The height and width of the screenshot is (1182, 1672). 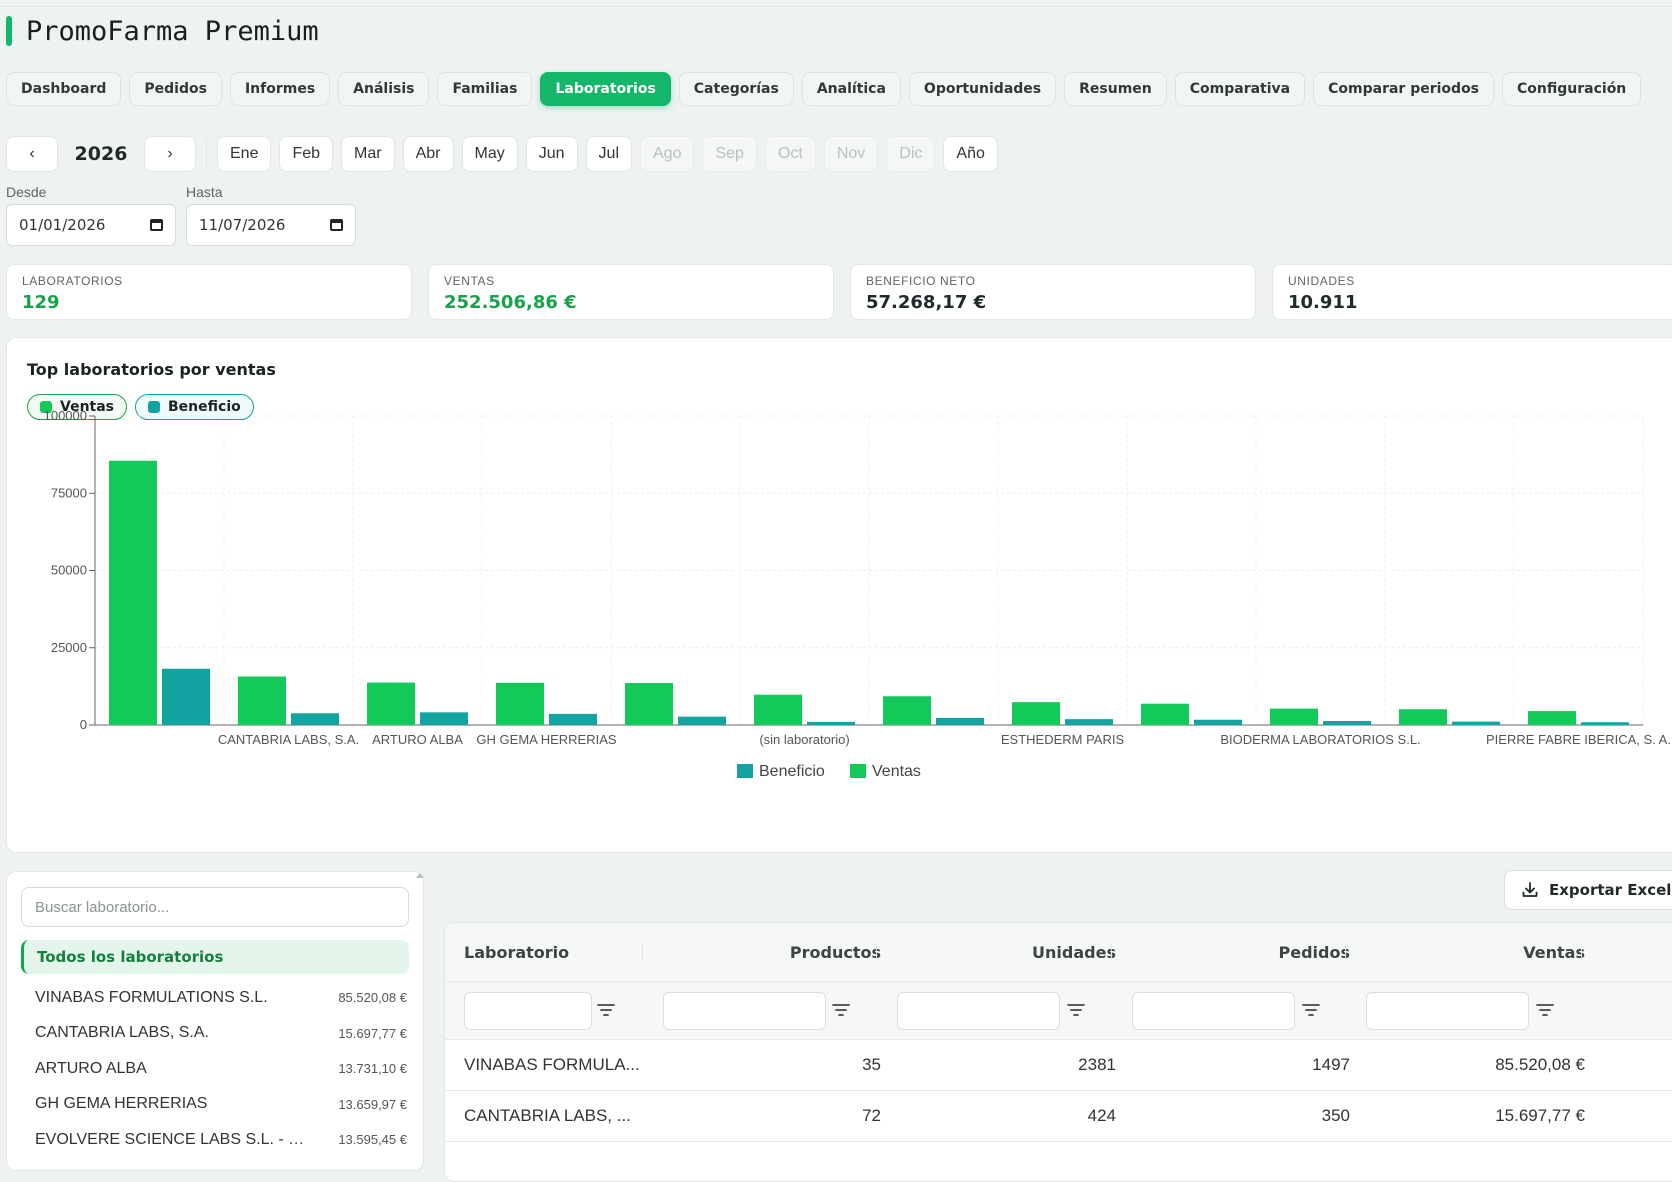 What do you see at coordinates (1572, 89) in the screenshot?
I see `tab-configuración: Configuración` at bounding box center [1572, 89].